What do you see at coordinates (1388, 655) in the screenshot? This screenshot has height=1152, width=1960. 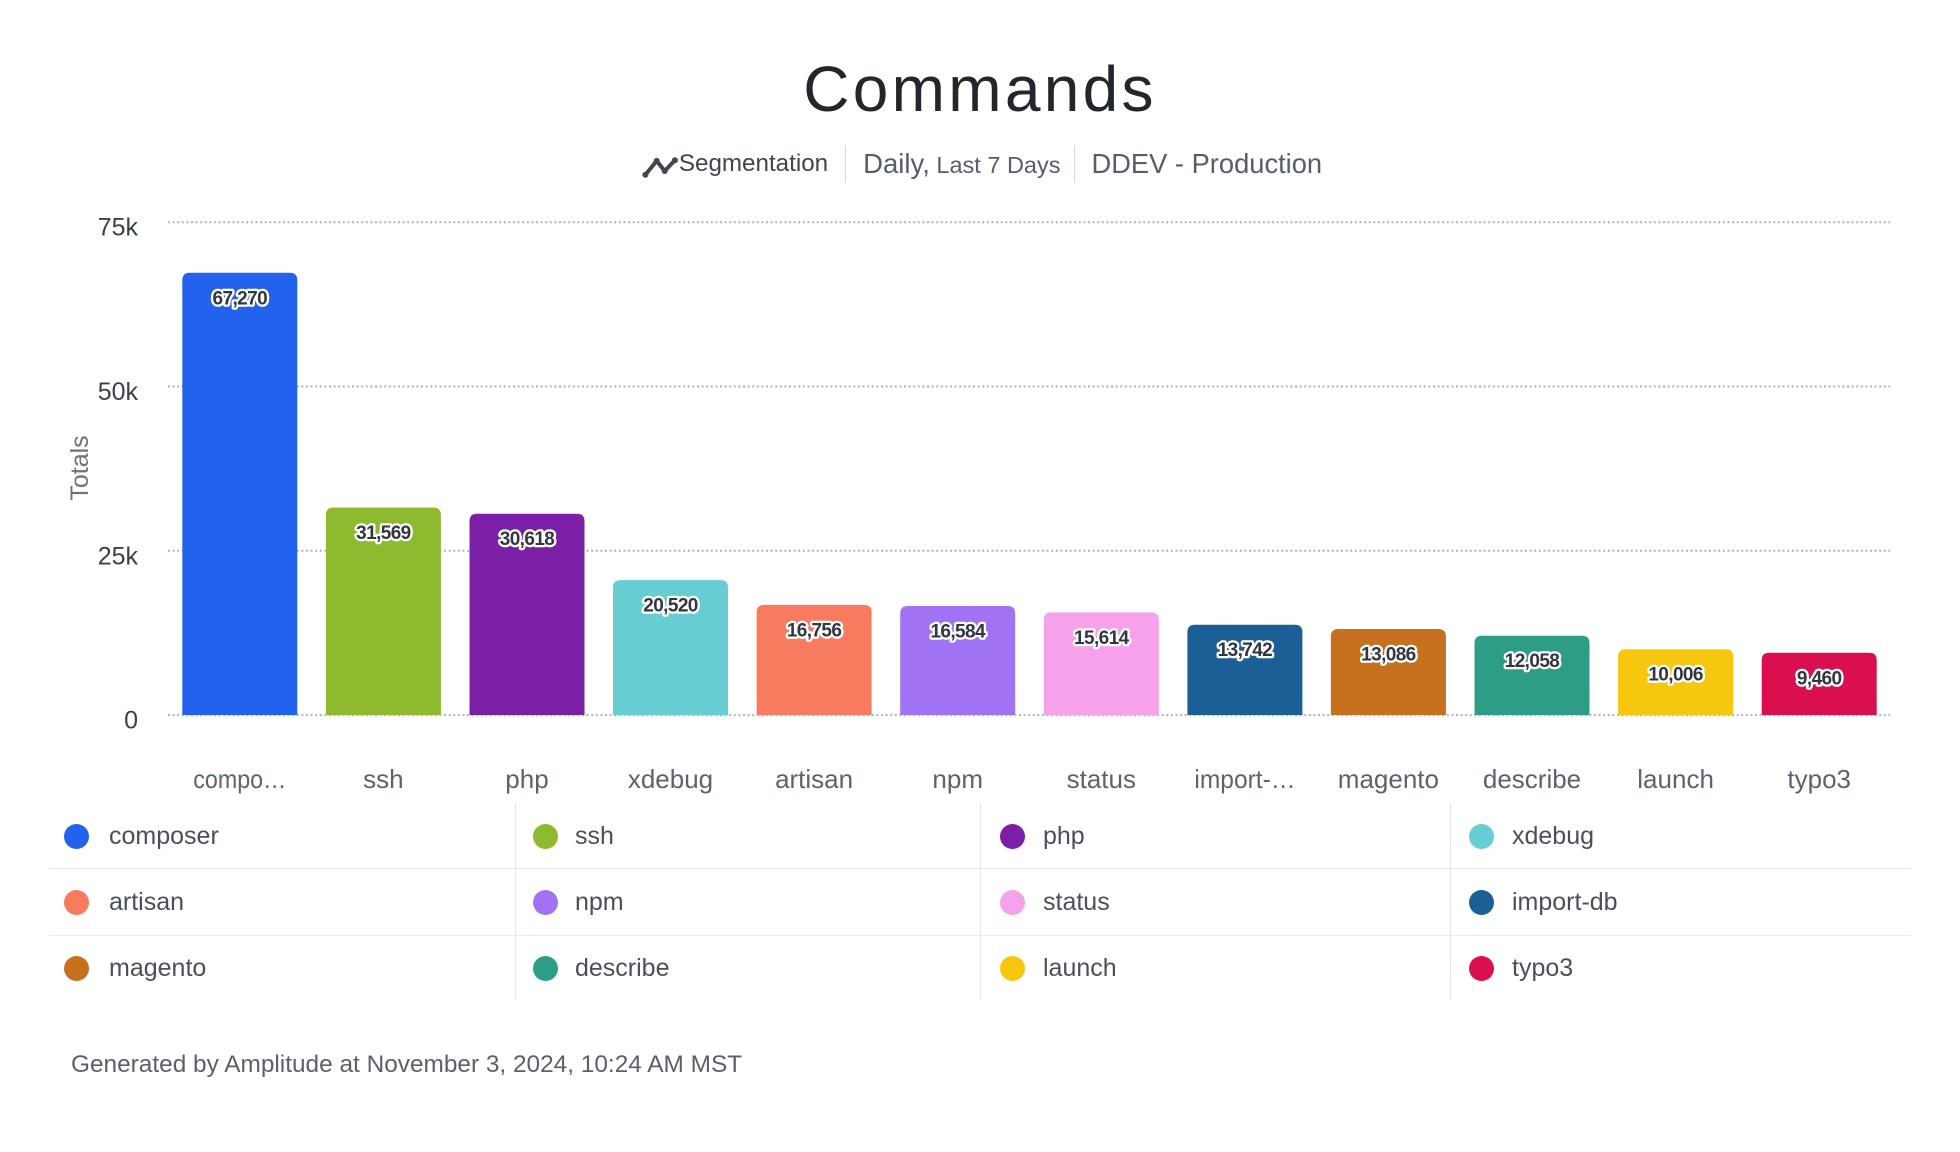 I see `svg-text: 13,086` at bounding box center [1388, 655].